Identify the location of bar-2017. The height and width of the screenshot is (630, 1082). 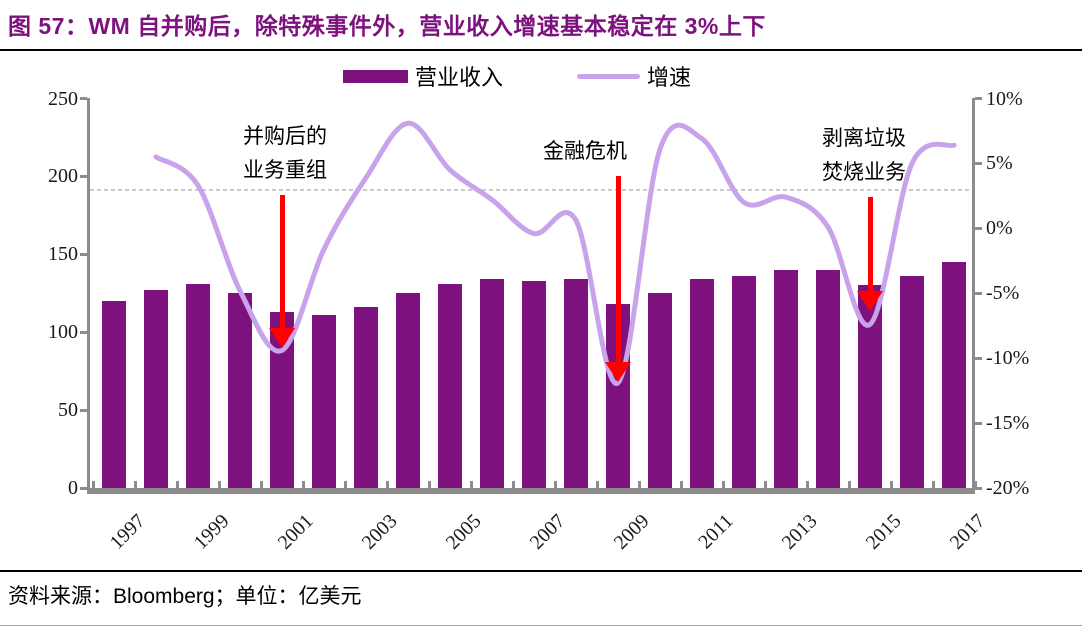
(954, 375).